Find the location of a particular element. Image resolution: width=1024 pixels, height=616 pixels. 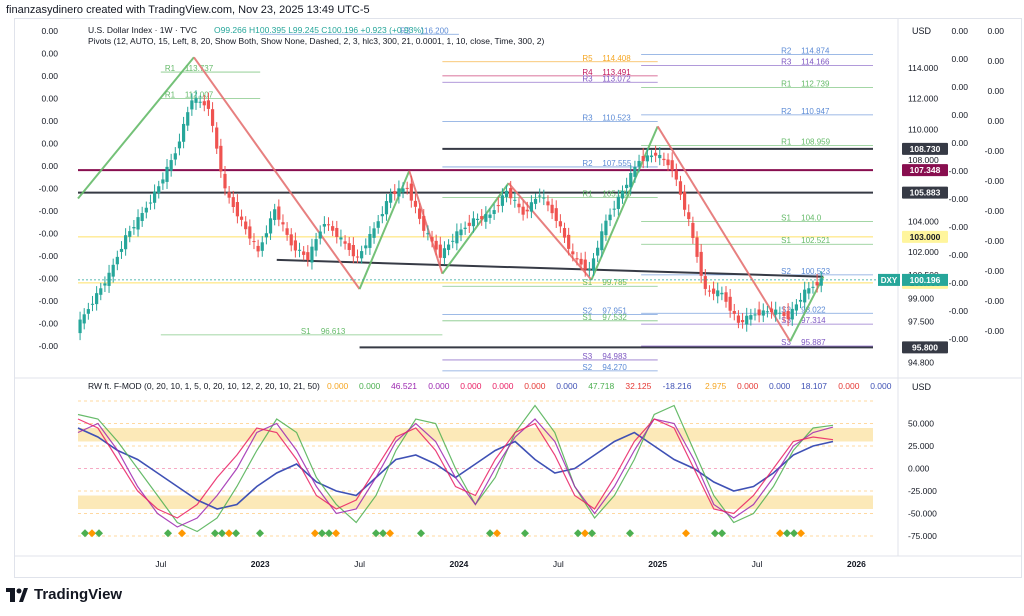

right-value-label-a-6: -0.00 is located at coordinates (959, 199).